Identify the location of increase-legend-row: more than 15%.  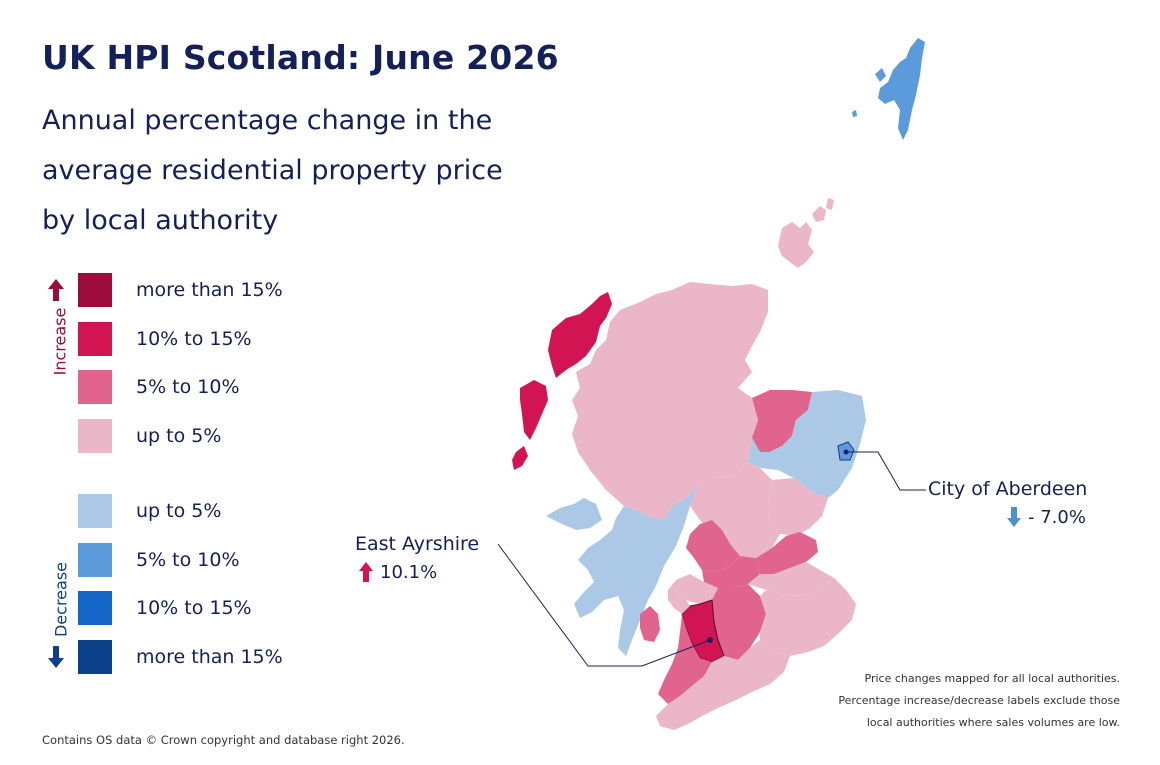
(208, 290).